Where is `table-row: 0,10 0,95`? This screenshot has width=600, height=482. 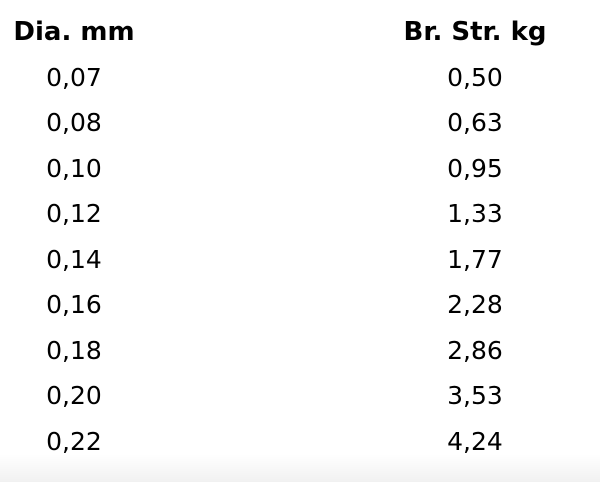 table-row: 0,10 0,95 is located at coordinates (300, 169).